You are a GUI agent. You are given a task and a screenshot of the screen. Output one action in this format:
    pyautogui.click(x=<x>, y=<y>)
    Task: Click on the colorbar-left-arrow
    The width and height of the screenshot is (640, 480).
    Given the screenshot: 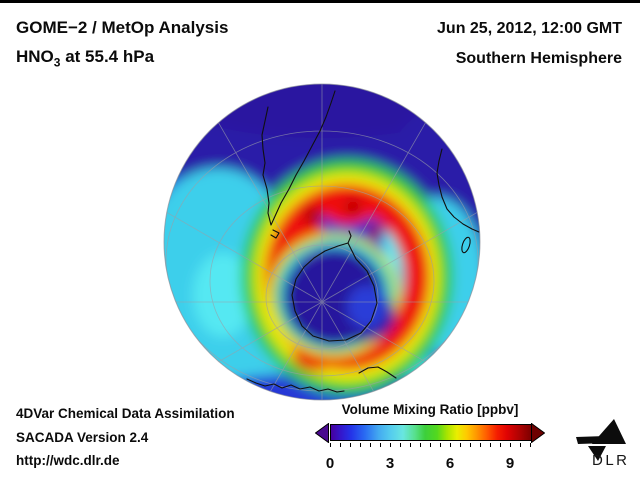 What is the action you would take?
    pyautogui.click(x=322, y=433)
    